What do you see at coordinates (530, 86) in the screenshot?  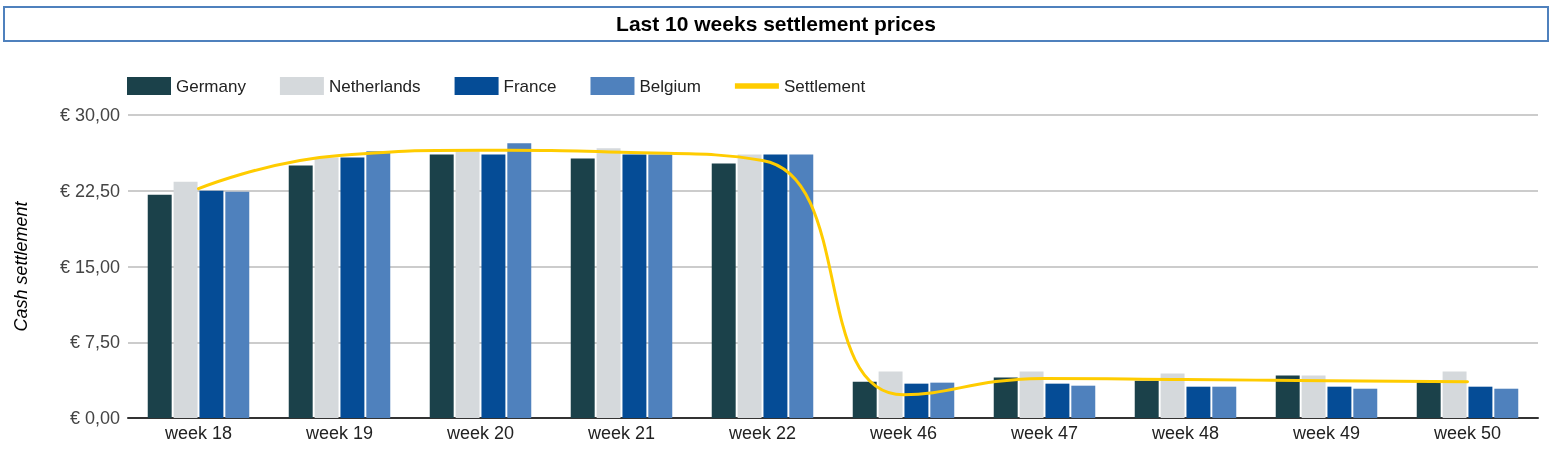 I see `legend-label: France` at bounding box center [530, 86].